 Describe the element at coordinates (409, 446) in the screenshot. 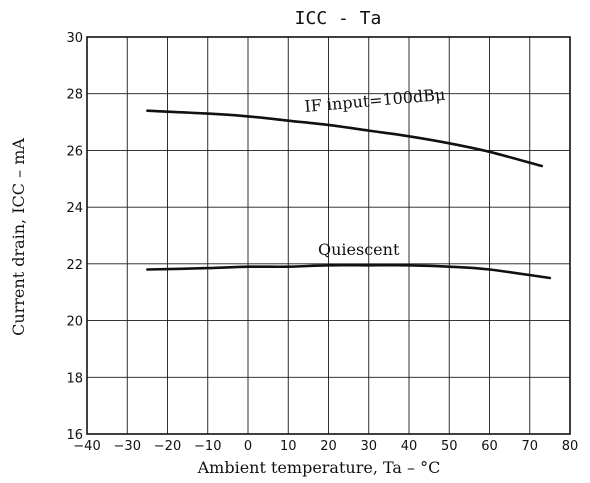

I see `x-tick-label: 40` at that location.